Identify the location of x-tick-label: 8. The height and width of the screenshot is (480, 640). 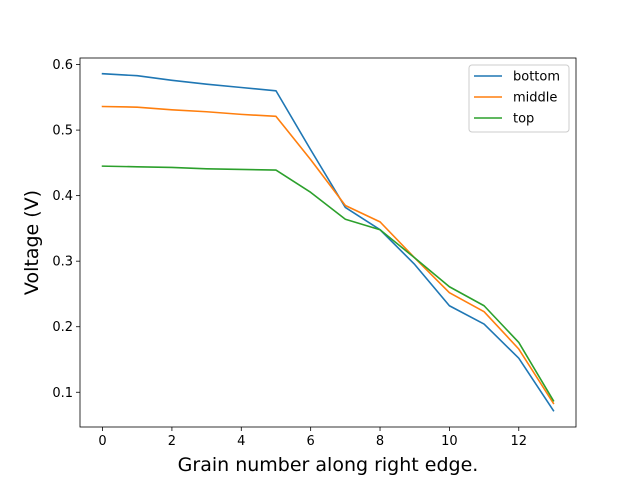
(380, 441).